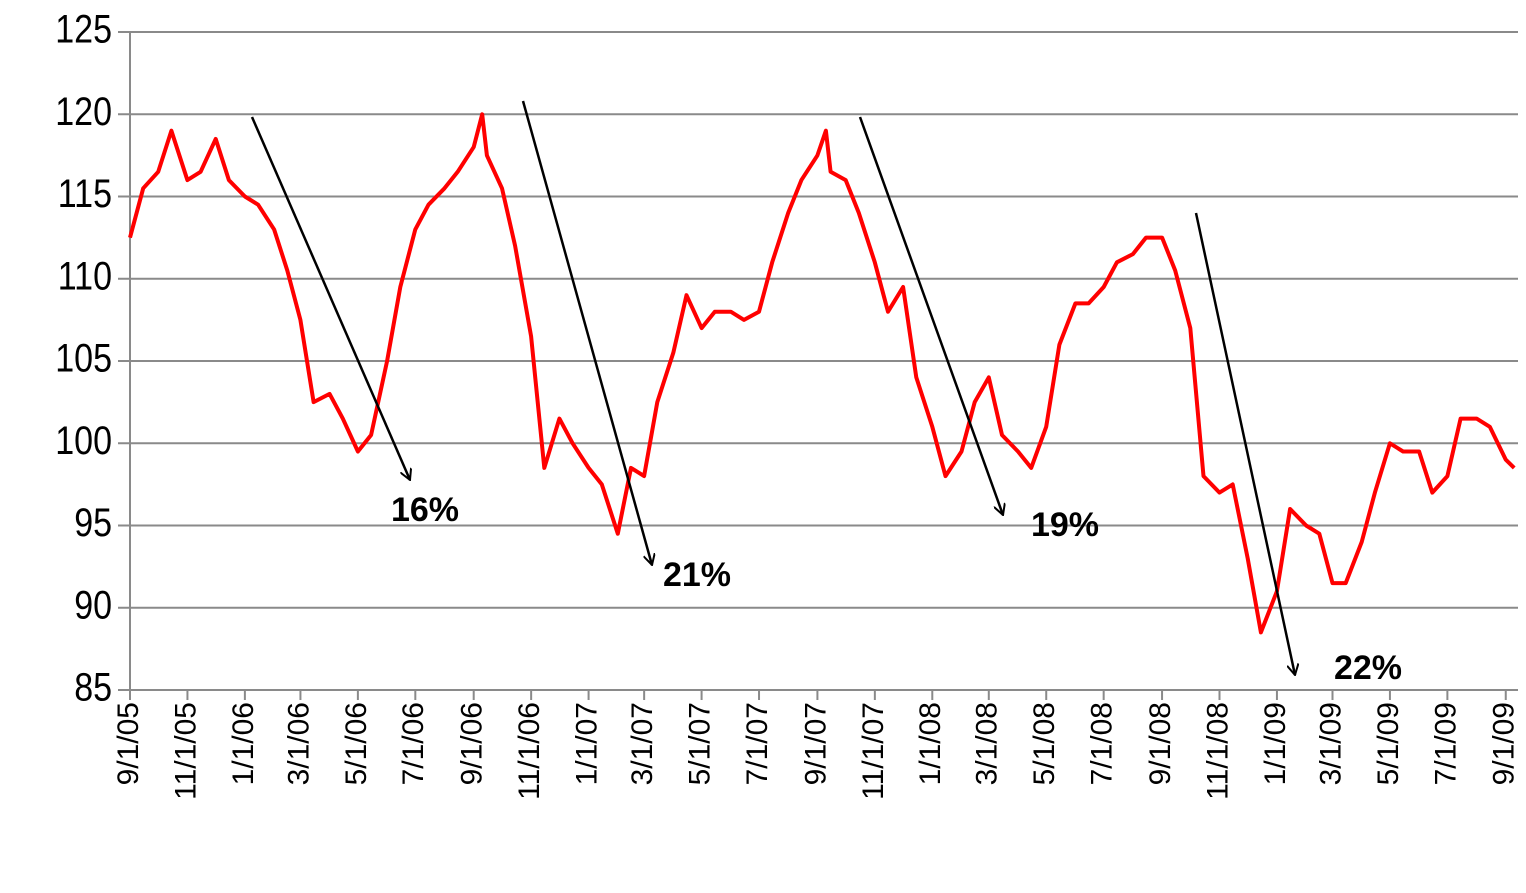 The width and height of the screenshot is (1526, 893). What do you see at coordinates (700, 743) in the screenshot?
I see `x-tick-label: 5/1/07` at bounding box center [700, 743].